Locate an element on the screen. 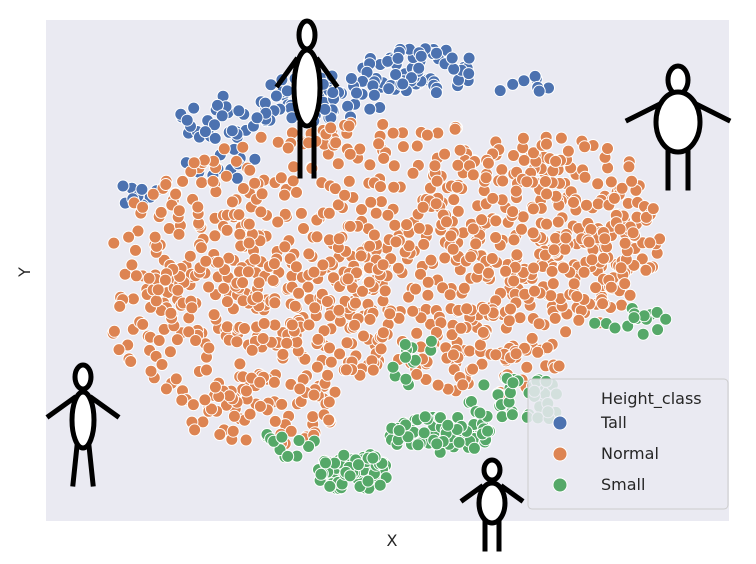  thin-person-icon is located at coordinates (83, 424).